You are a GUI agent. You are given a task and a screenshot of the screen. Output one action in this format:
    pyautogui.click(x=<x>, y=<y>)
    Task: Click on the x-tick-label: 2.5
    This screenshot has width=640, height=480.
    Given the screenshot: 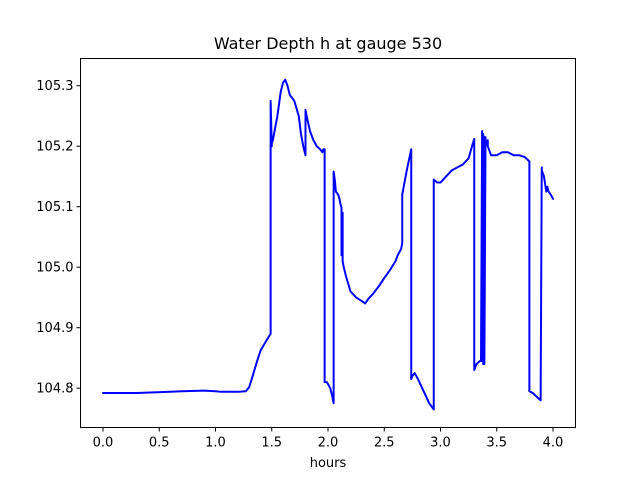 What is the action you would take?
    pyautogui.click(x=384, y=443)
    